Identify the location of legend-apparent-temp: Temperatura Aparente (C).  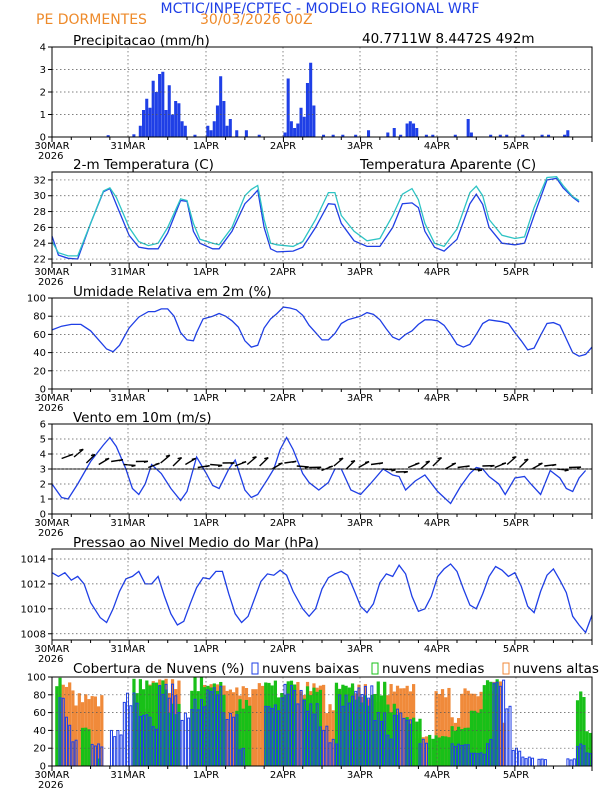
(447, 165).